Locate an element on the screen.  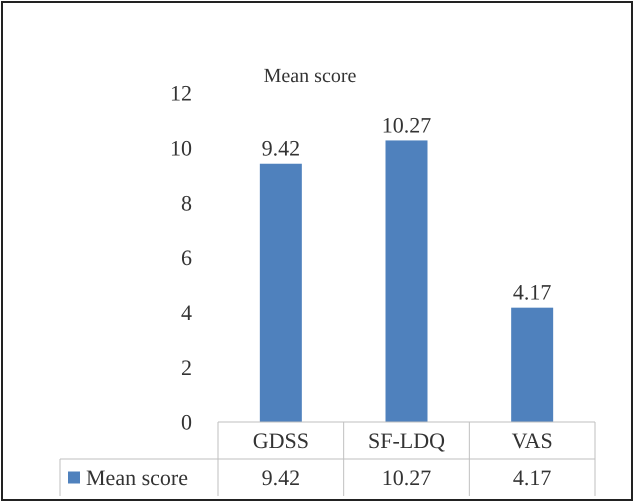
y-tick-label: 2 is located at coordinates (186, 367).